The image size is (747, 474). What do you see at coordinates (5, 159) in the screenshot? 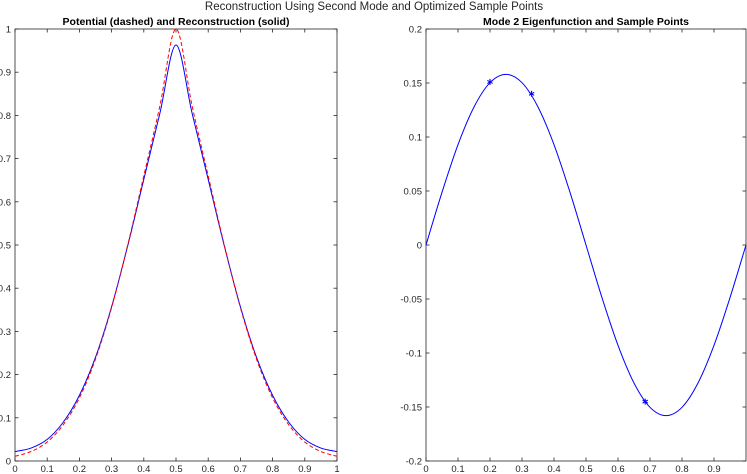
I see `left-y-tick-label: 0.7` at bounding box center [5, 159].